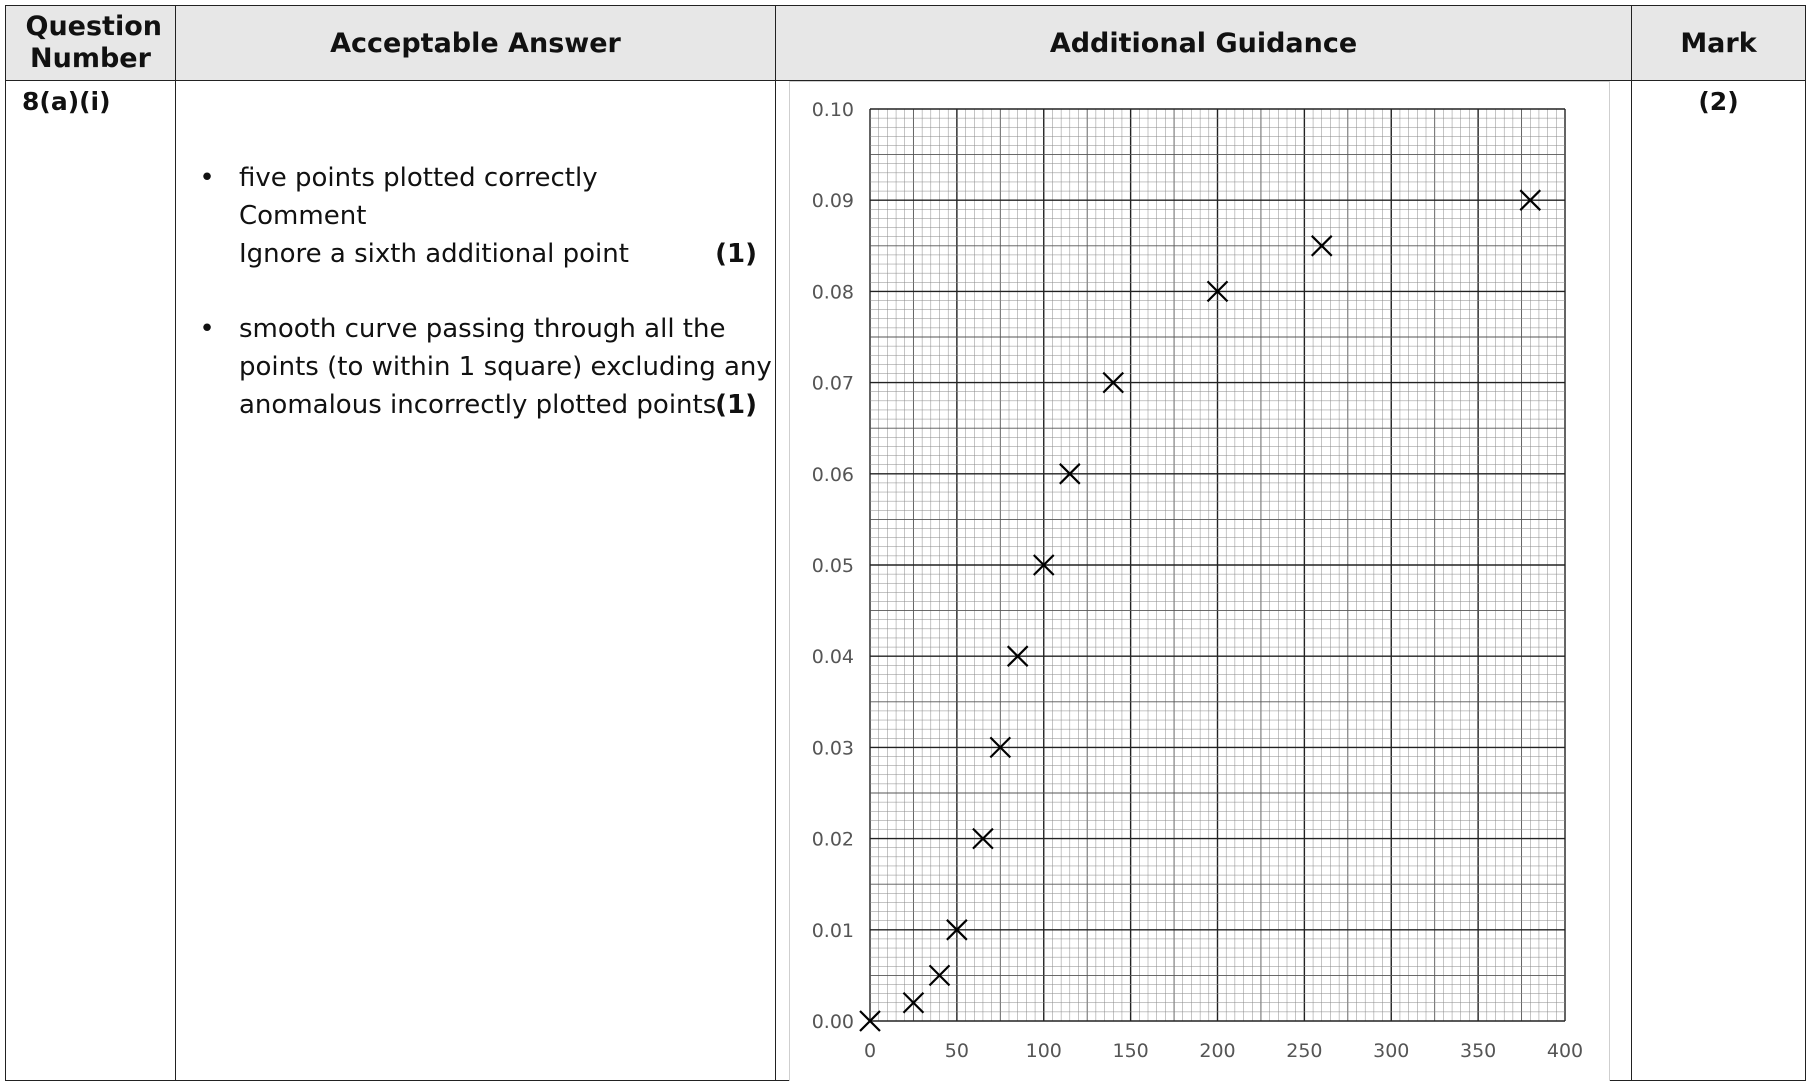 This screenshot has width=1807, height=1081. What do you see at coordinates (303, 216) in the screenshot?
I see `bullet-1-line-2: Comment` at bounding box center [303, 216].